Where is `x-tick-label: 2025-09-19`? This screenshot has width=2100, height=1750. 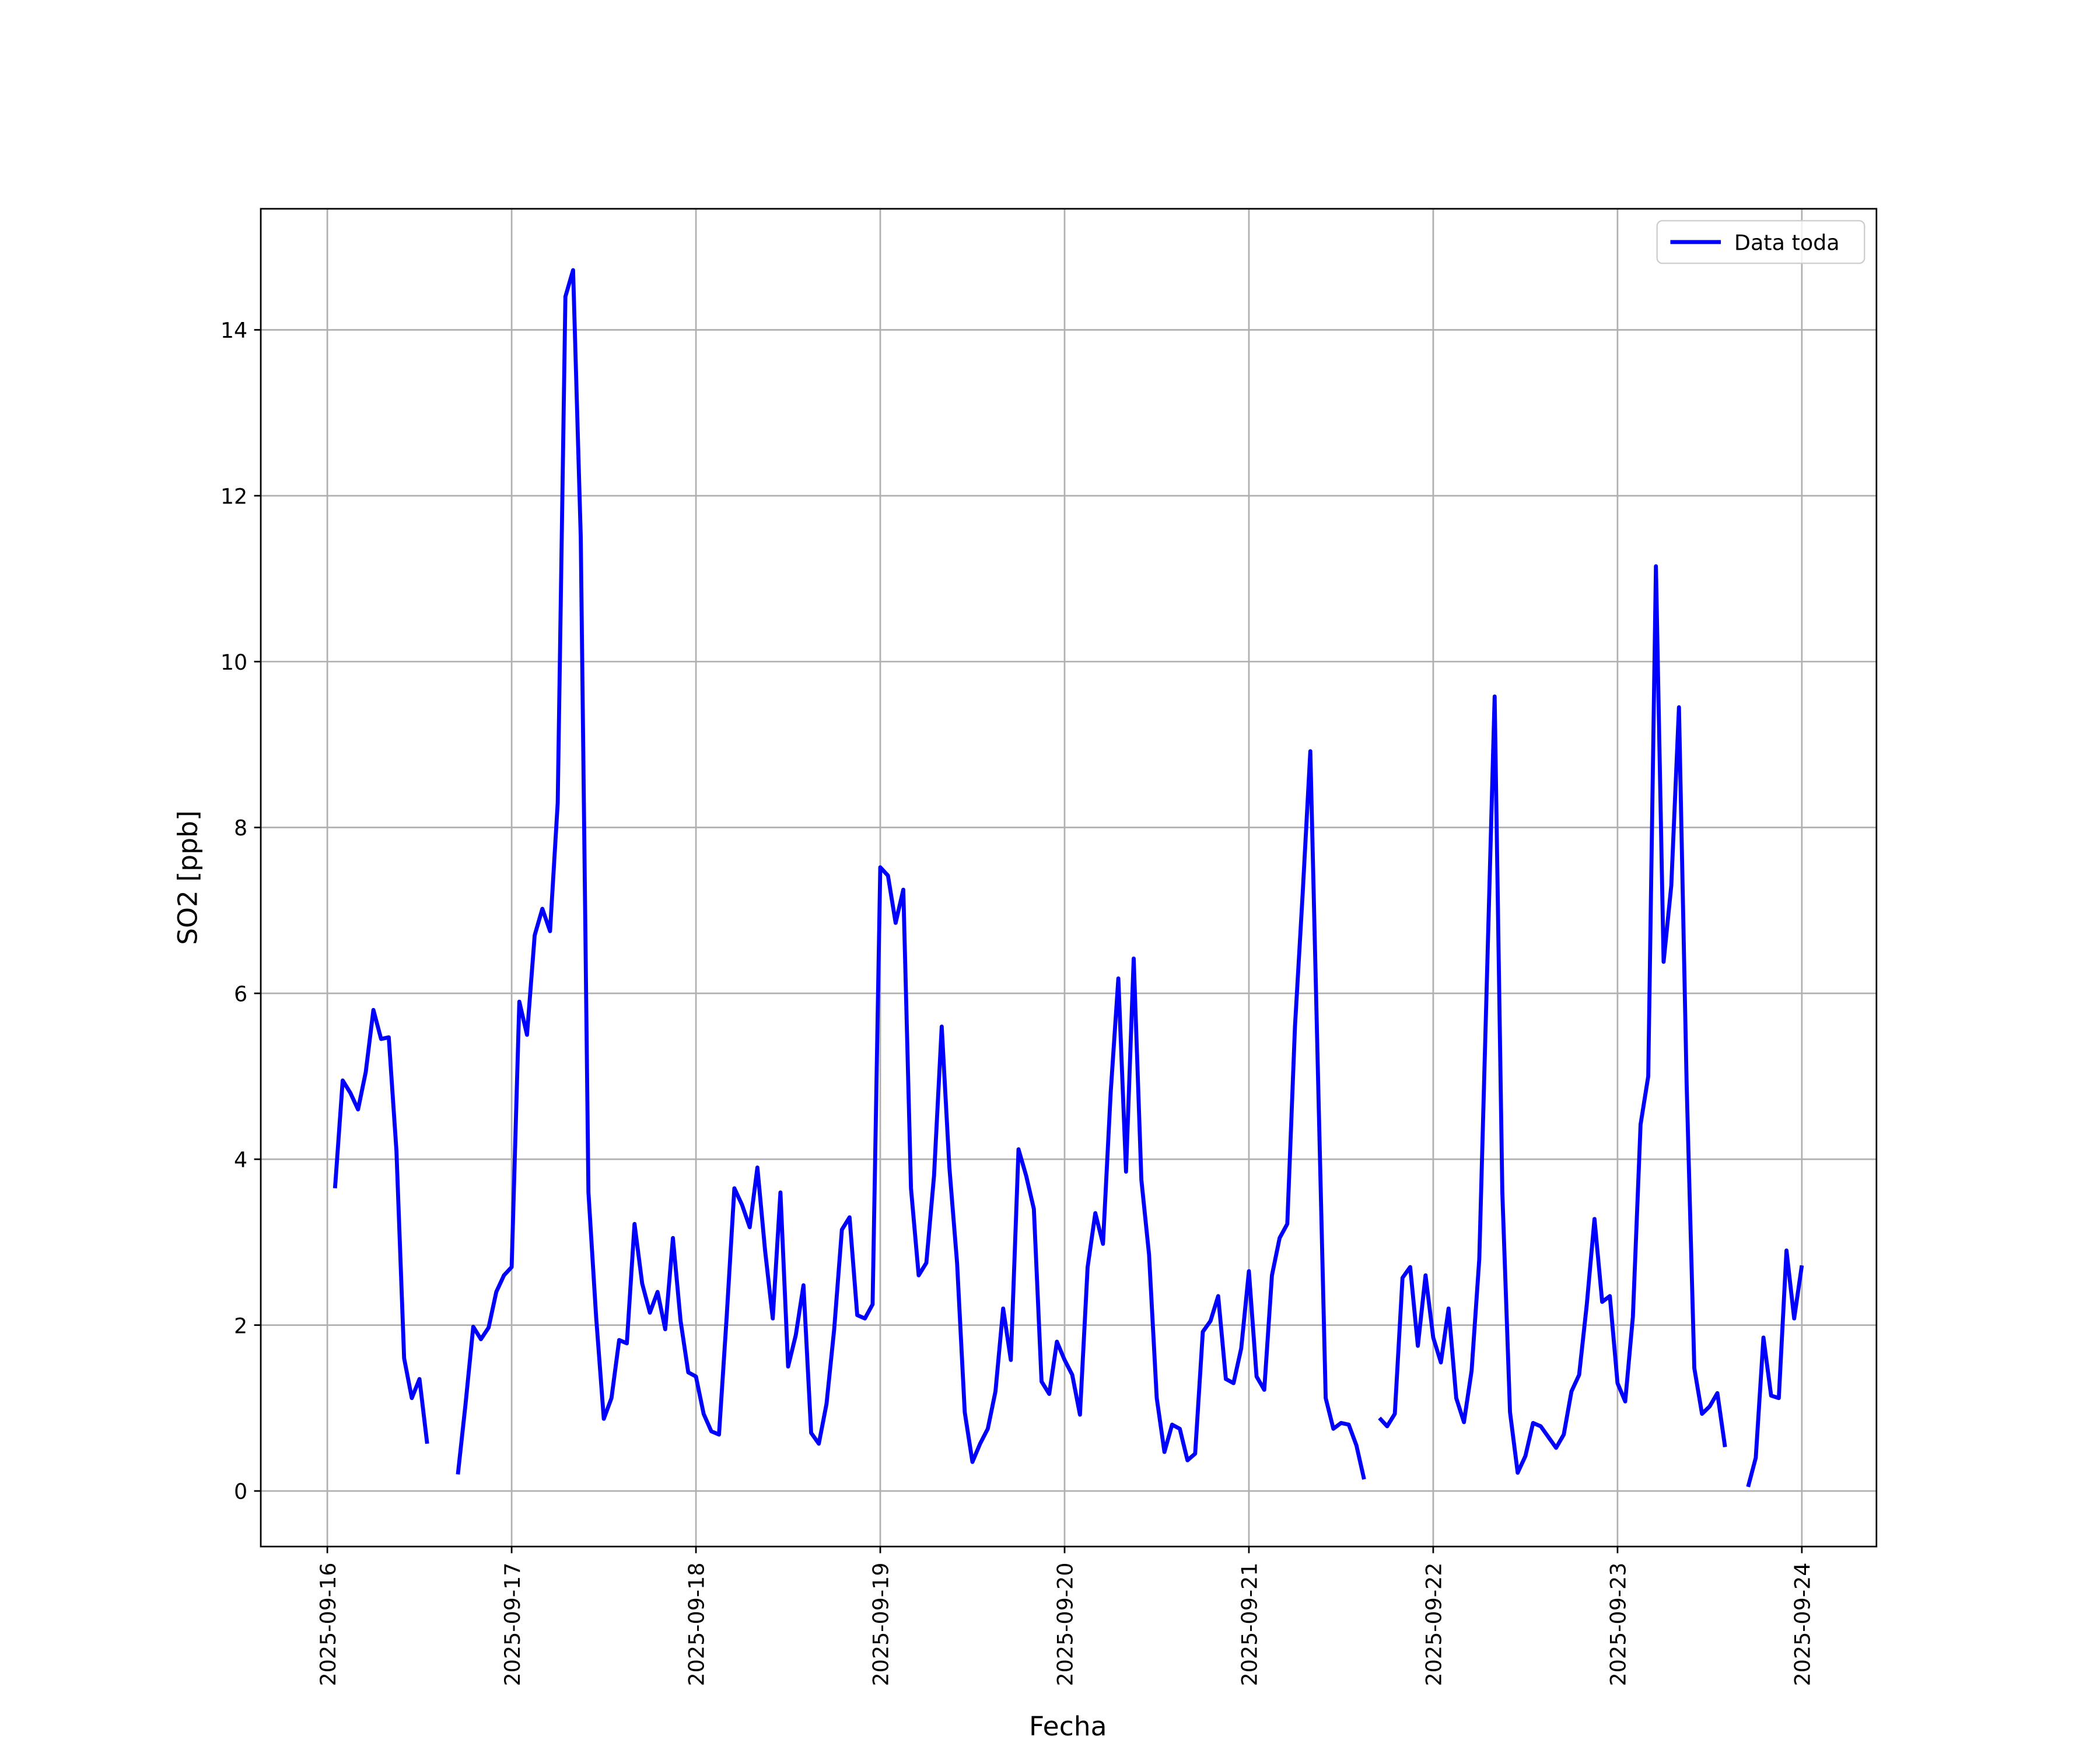
x-tick-label: 2025-09-19 is located at coordinates (881, 1624).